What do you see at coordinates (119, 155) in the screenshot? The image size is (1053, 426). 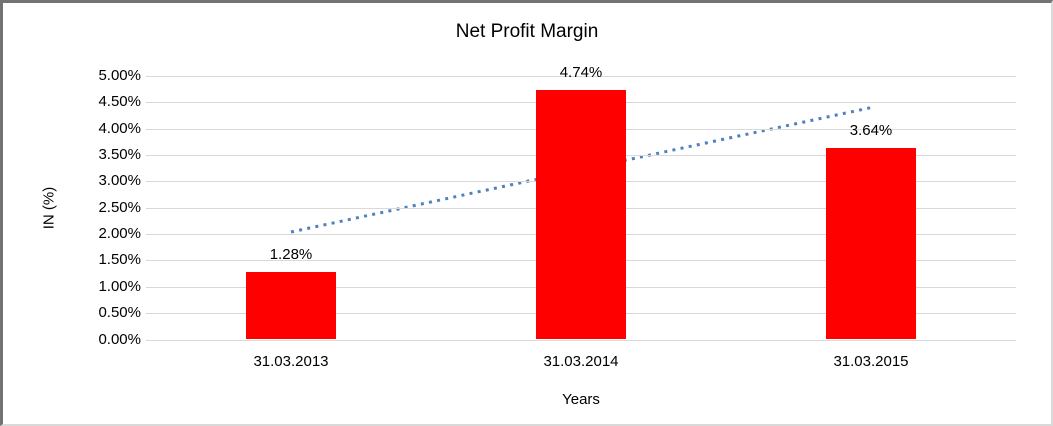 I see `y-tick-label: 3.50%` at bounding box center [119, 155].